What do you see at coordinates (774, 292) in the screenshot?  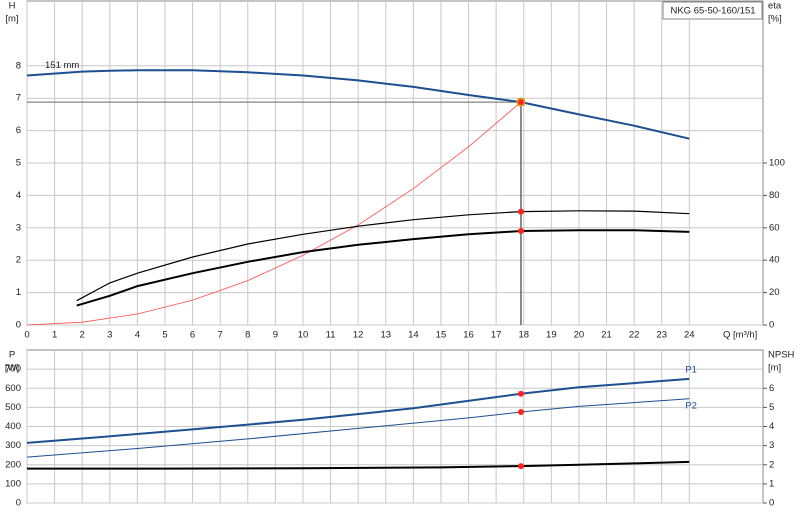 I see `y2-tick-label: 20` at bounding box center [774, 292].